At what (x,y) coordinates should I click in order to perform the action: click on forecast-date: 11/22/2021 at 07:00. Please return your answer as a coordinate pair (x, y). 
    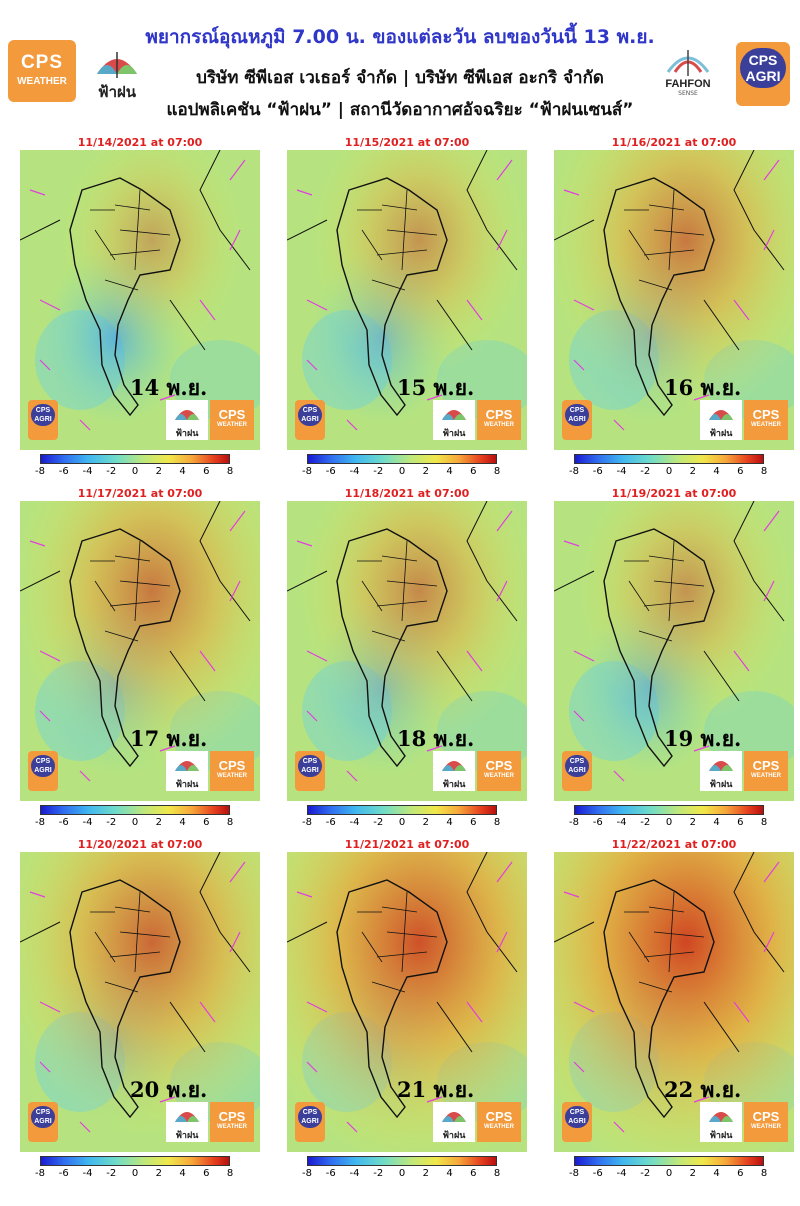
    Looking at the image, I should click on (674, 844).